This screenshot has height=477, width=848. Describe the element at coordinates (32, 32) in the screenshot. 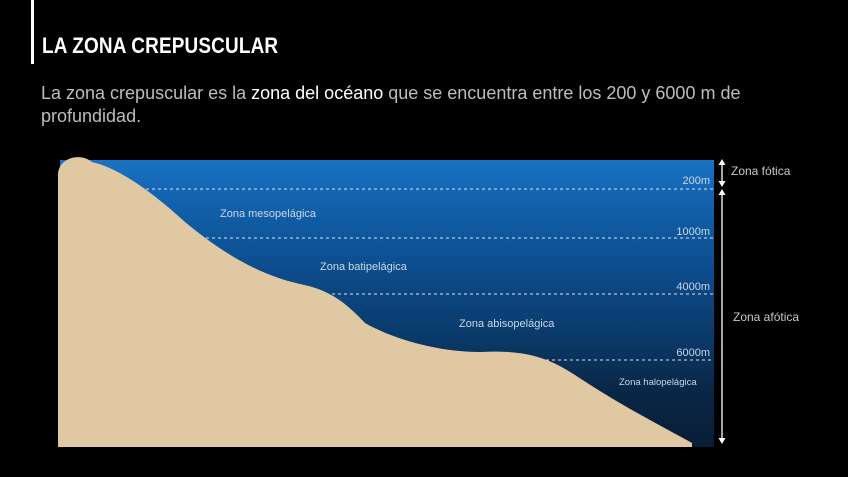

I see `title-accent-bar` at that location.